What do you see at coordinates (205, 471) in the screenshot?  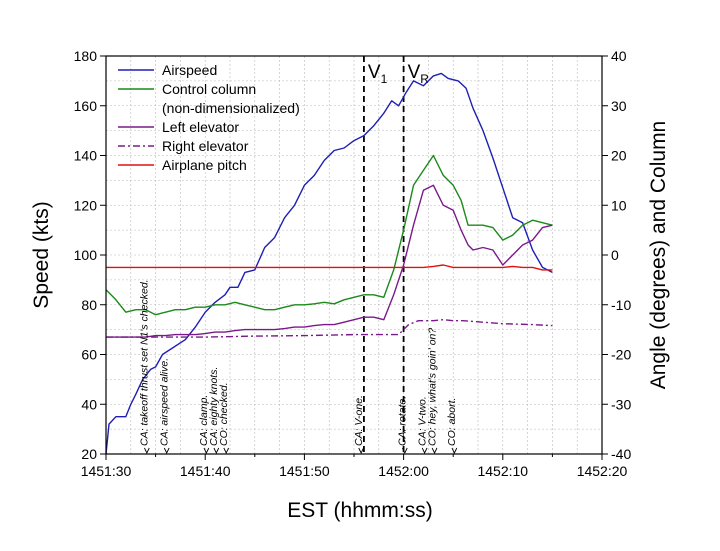 I see `x-tick-label: 1451:40` at bounding box center [205, 471].